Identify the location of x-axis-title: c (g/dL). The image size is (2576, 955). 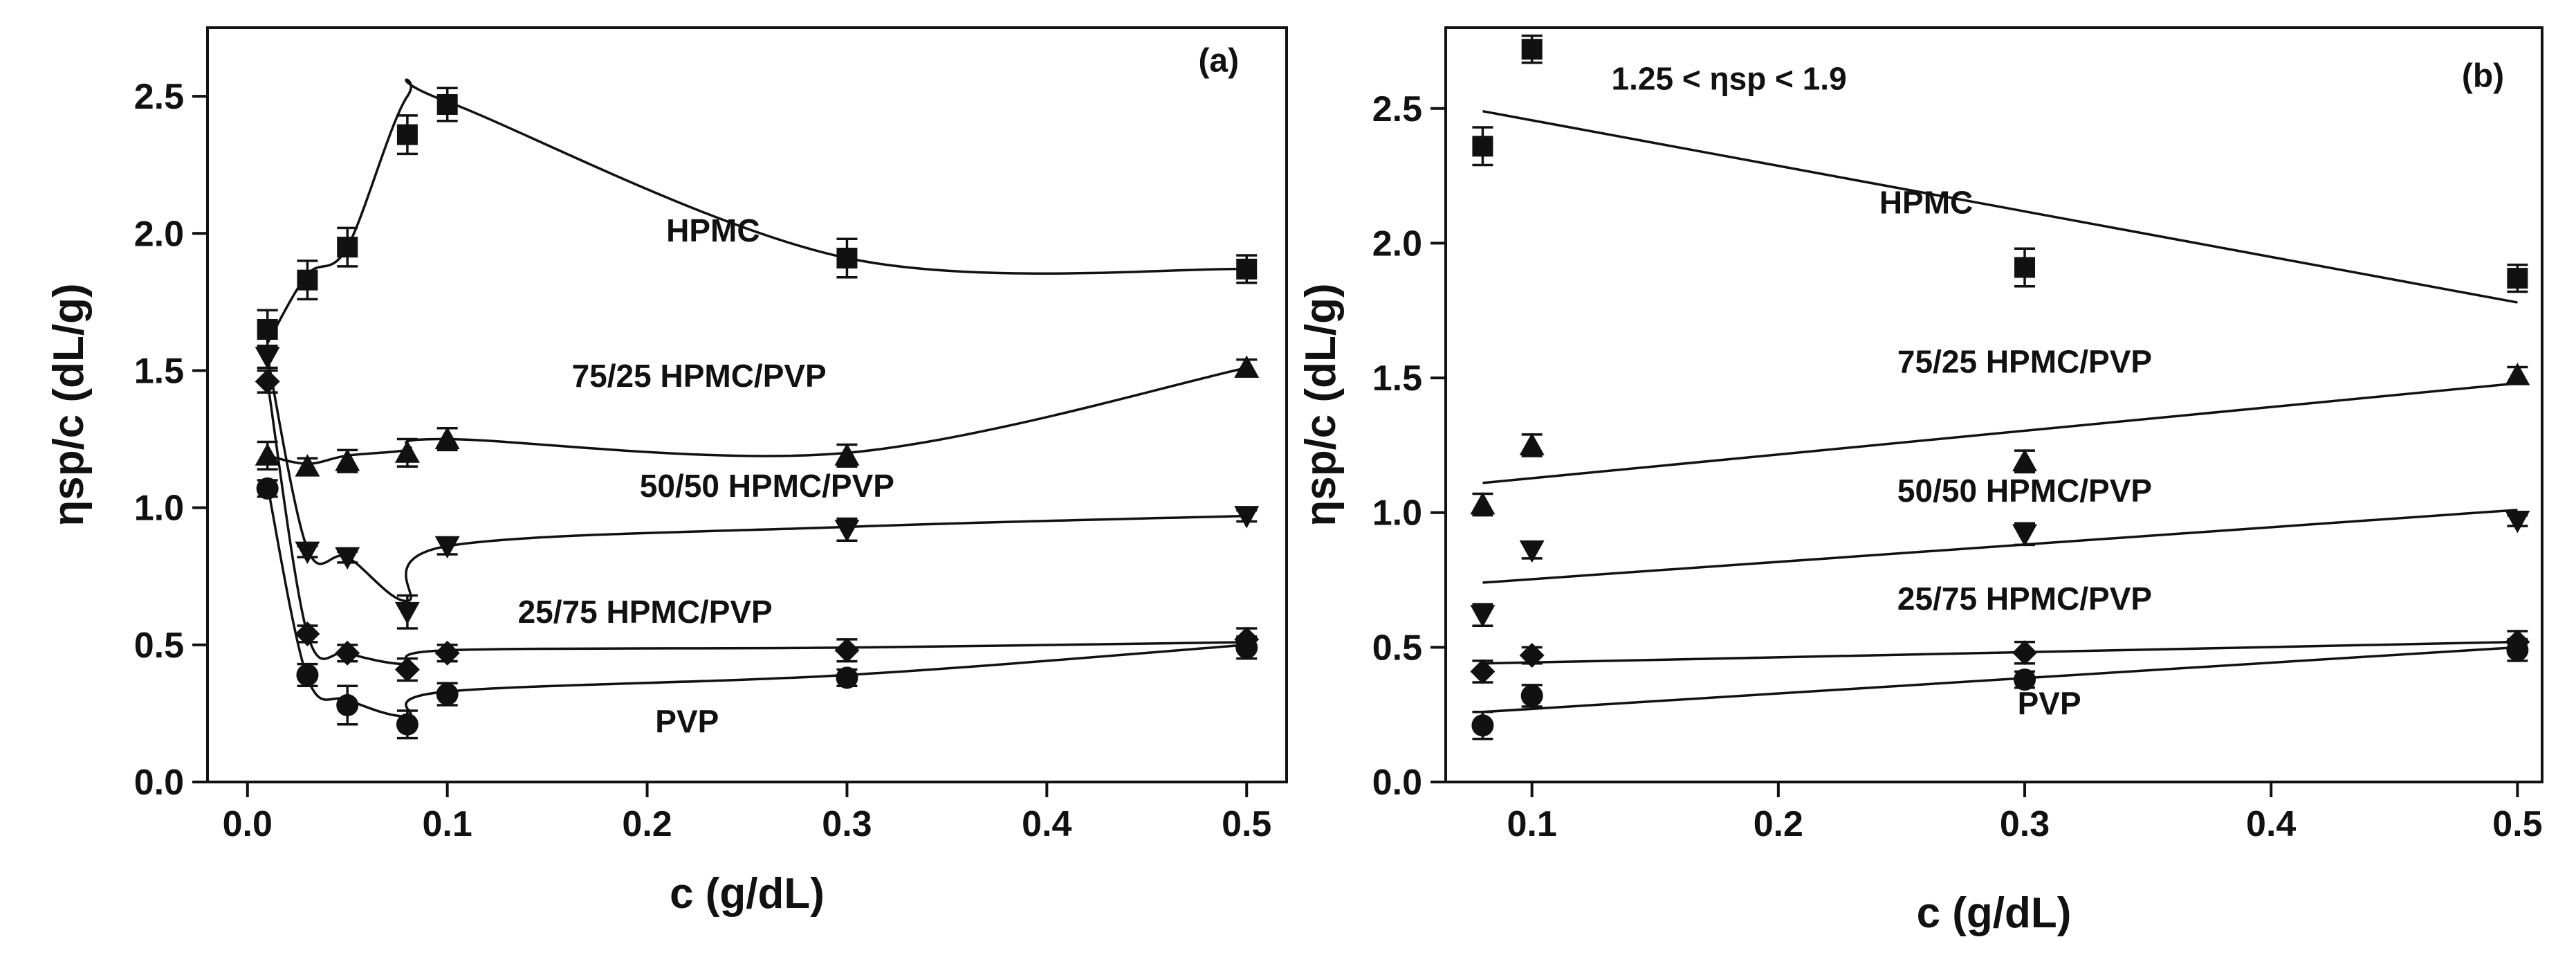
(747, 894).